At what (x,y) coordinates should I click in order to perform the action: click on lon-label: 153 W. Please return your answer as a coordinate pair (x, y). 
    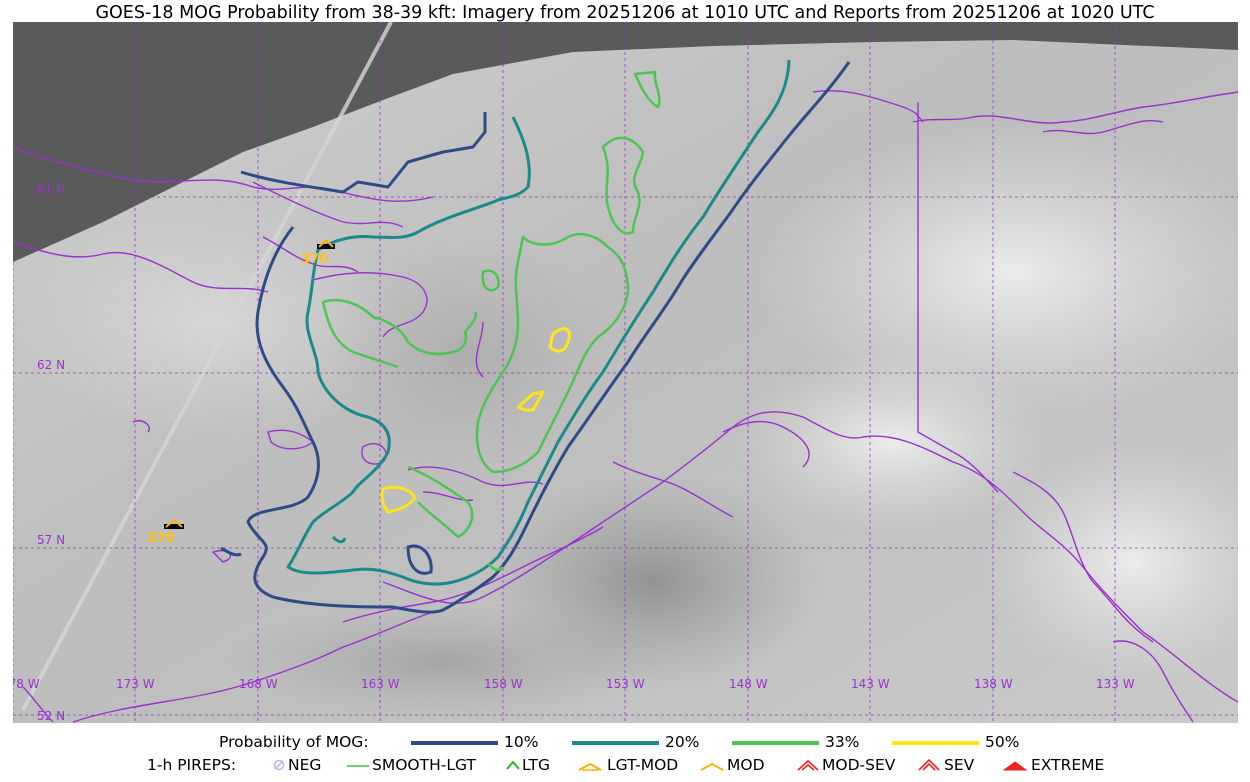
    Looking at the image, I should click on (625, 684).